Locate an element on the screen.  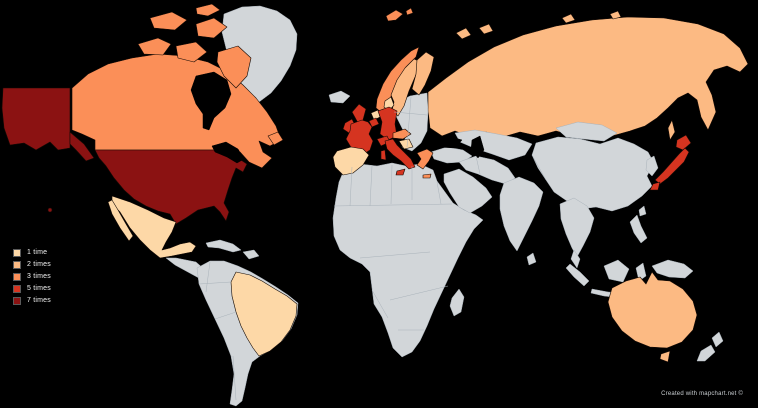
region-japan-kyushu is located at coordinates (655, 186).